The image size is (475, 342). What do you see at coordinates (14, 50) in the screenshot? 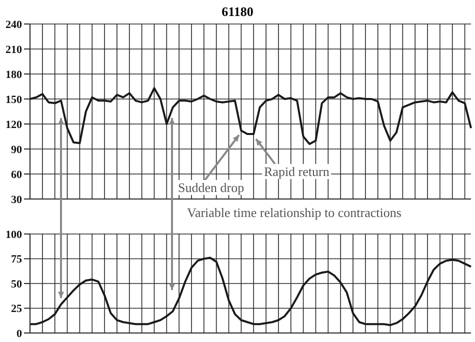
I see `y-tick-label: 210` at bounding box center [14, 50].